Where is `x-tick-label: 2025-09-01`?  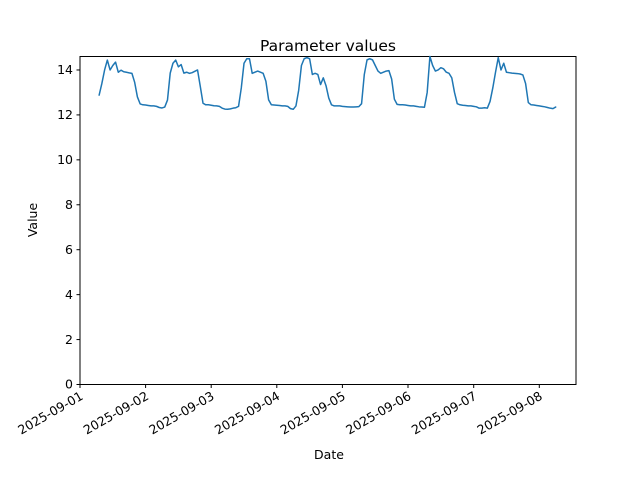
x-tick-label: 2025-09-01 is located at coordinates (50, 412).